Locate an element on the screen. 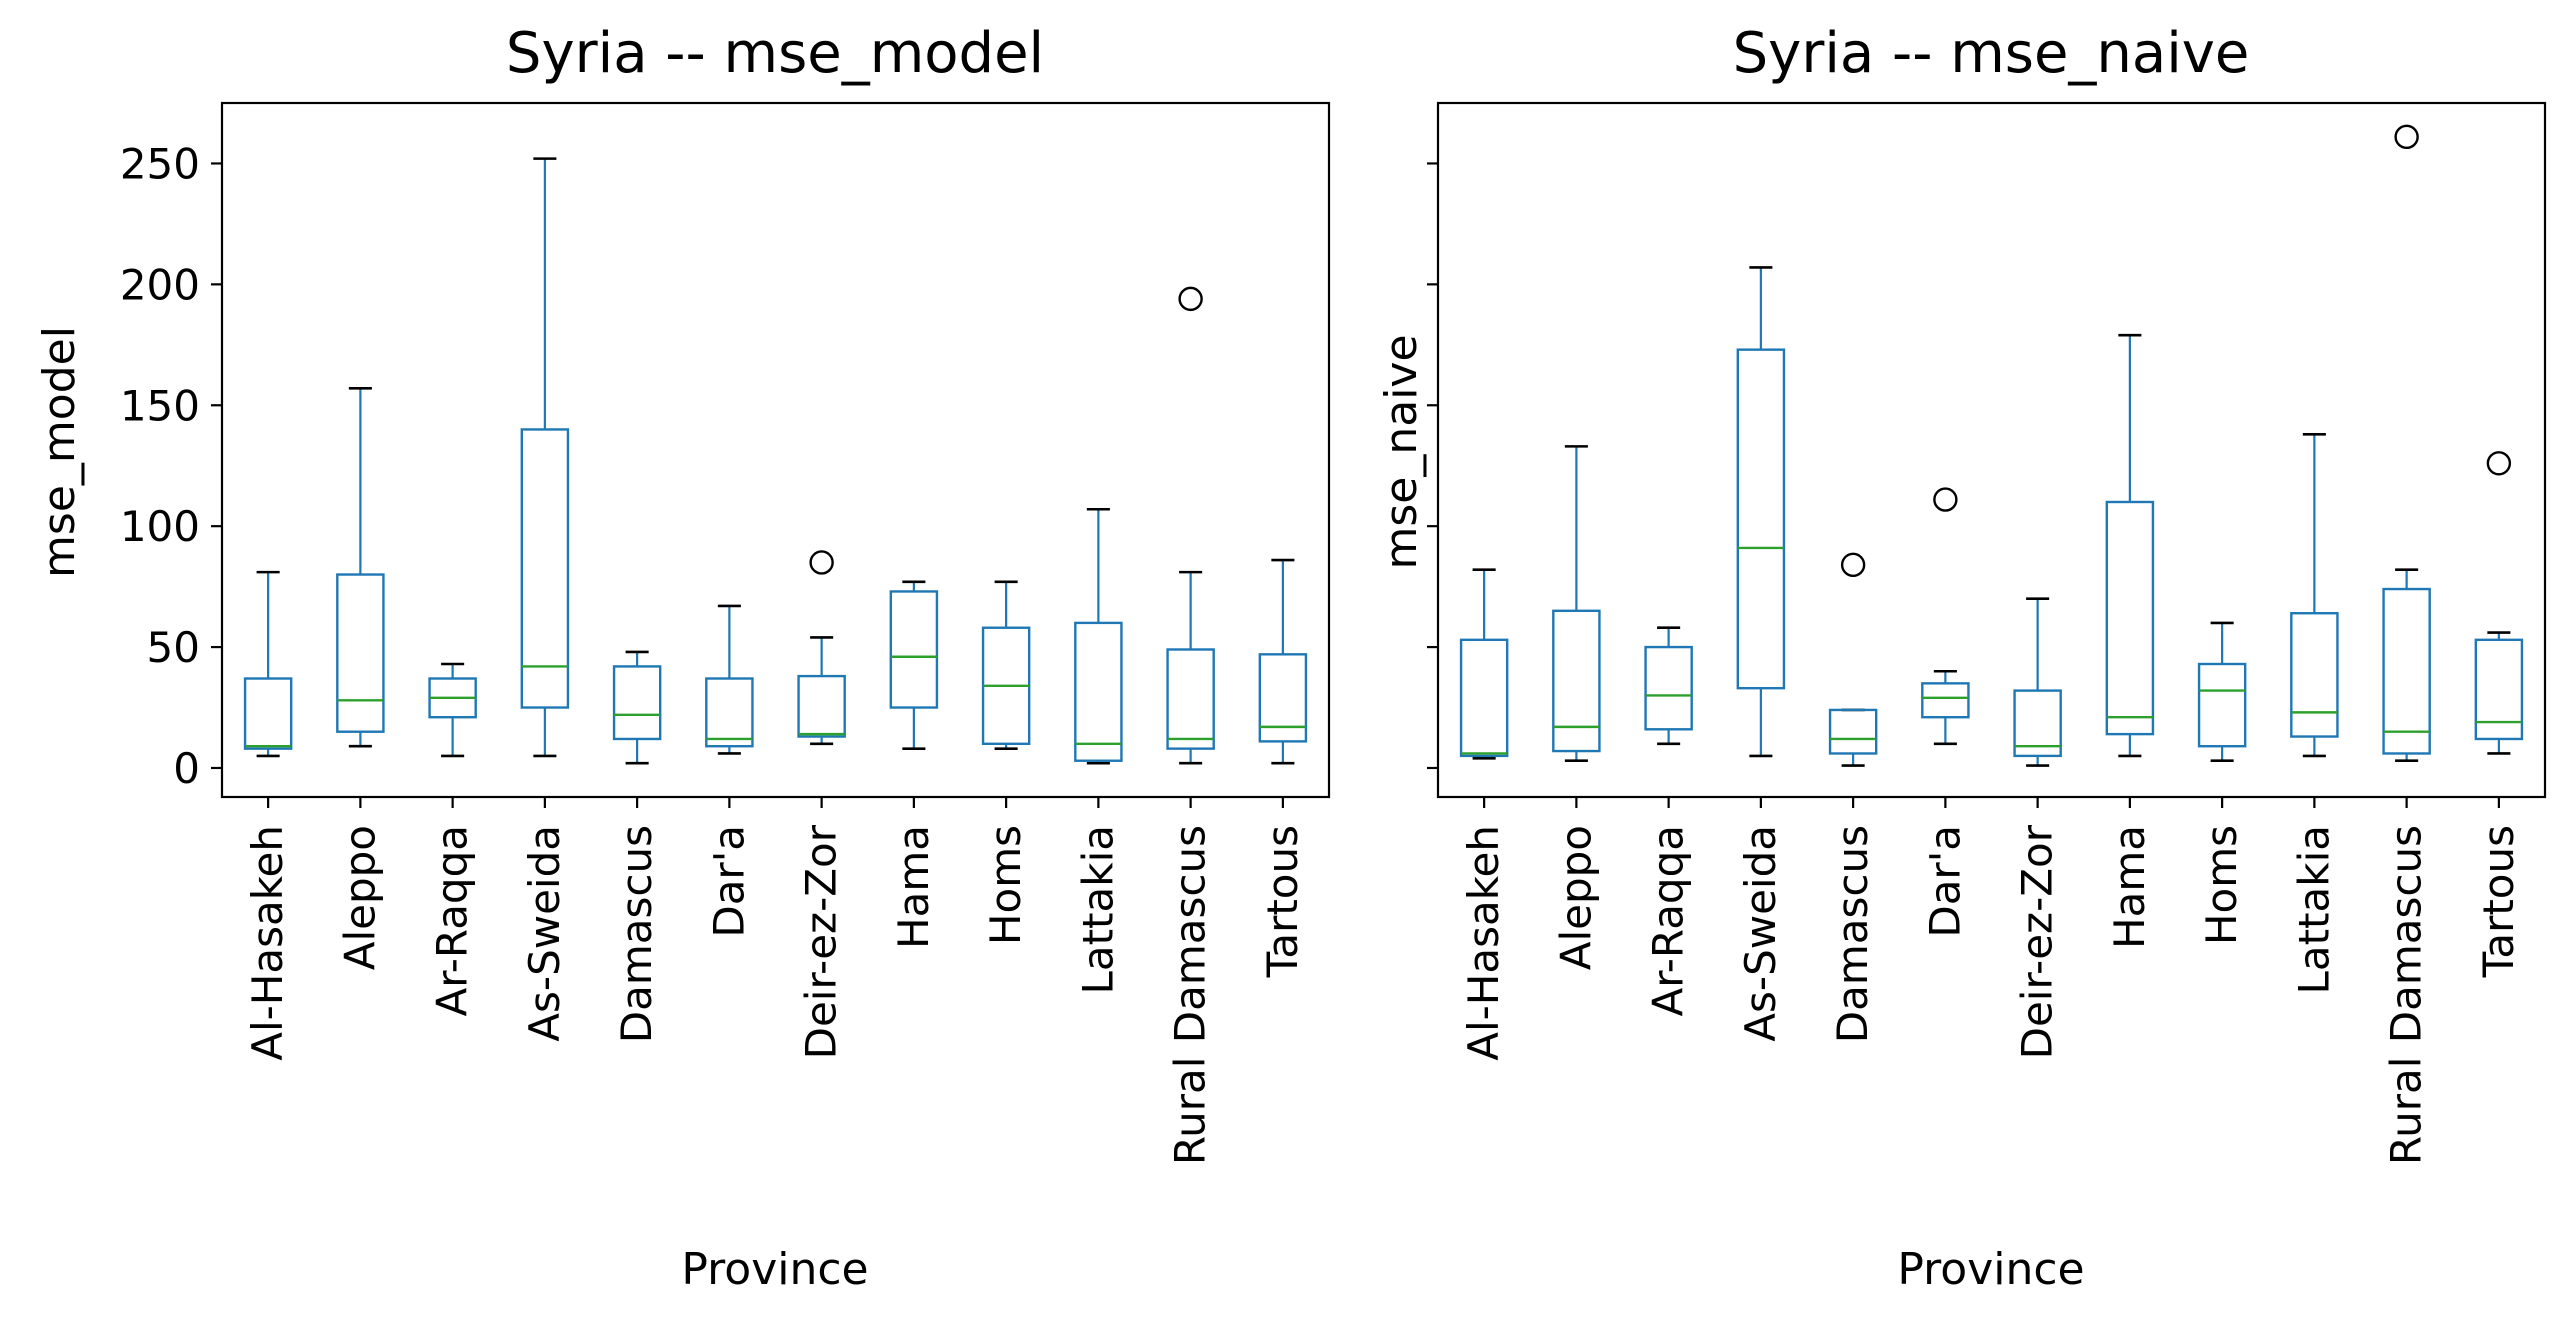  y-tick-label: 150 is located at coordinates (160, 405).